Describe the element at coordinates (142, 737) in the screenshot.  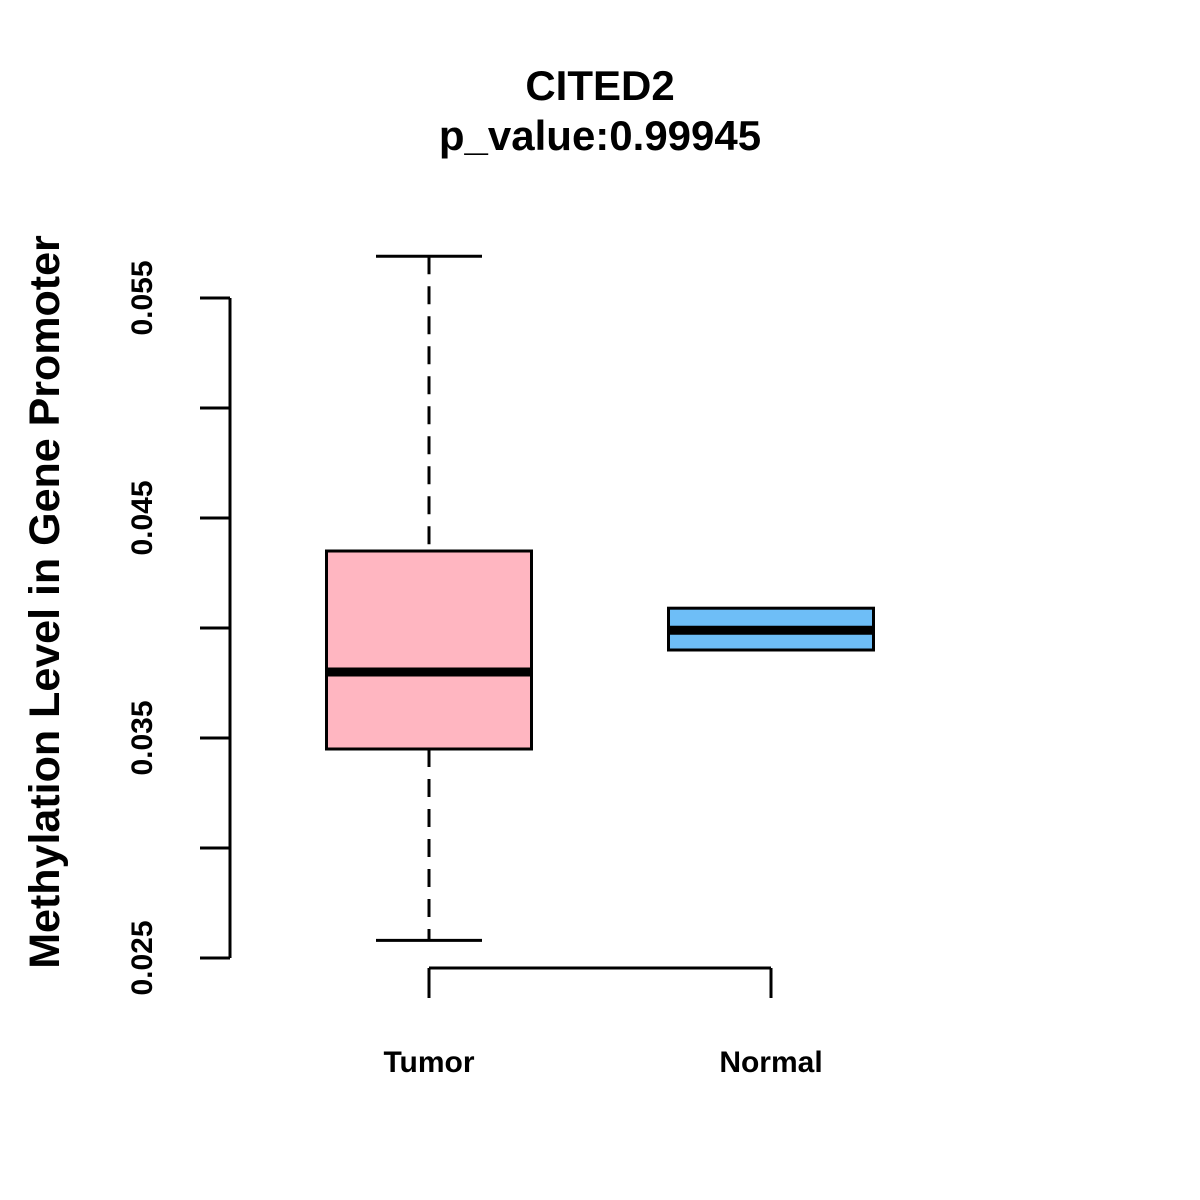
I see `y-axis-tick-label: 0.035` at that location.